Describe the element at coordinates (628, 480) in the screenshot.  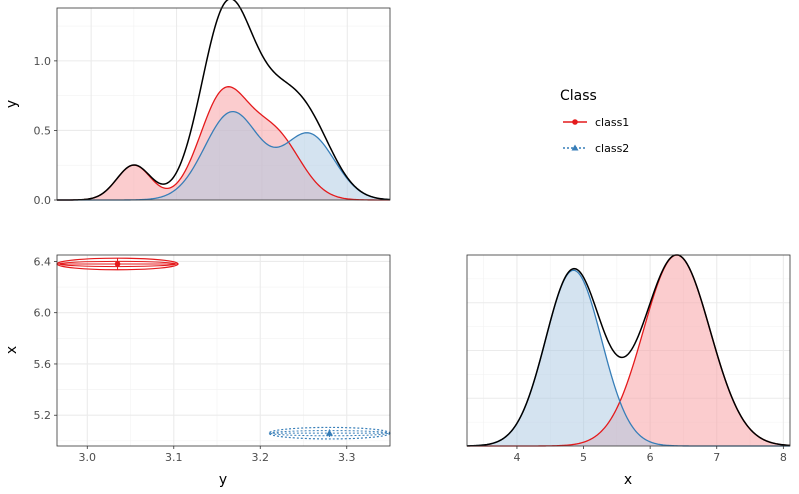
I see `x-axis-title: x` at that location.